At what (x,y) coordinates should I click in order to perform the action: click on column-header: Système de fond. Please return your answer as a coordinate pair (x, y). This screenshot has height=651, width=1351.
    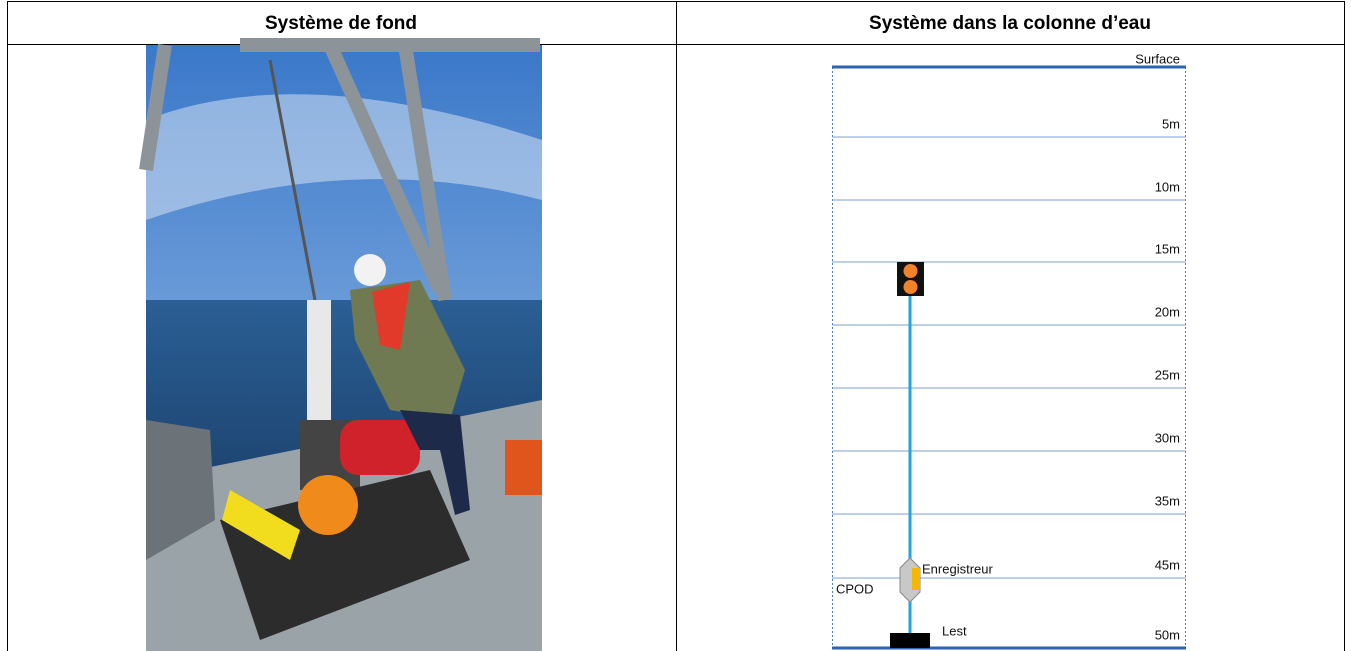
    Looking at the image, I should click on (341, 23).